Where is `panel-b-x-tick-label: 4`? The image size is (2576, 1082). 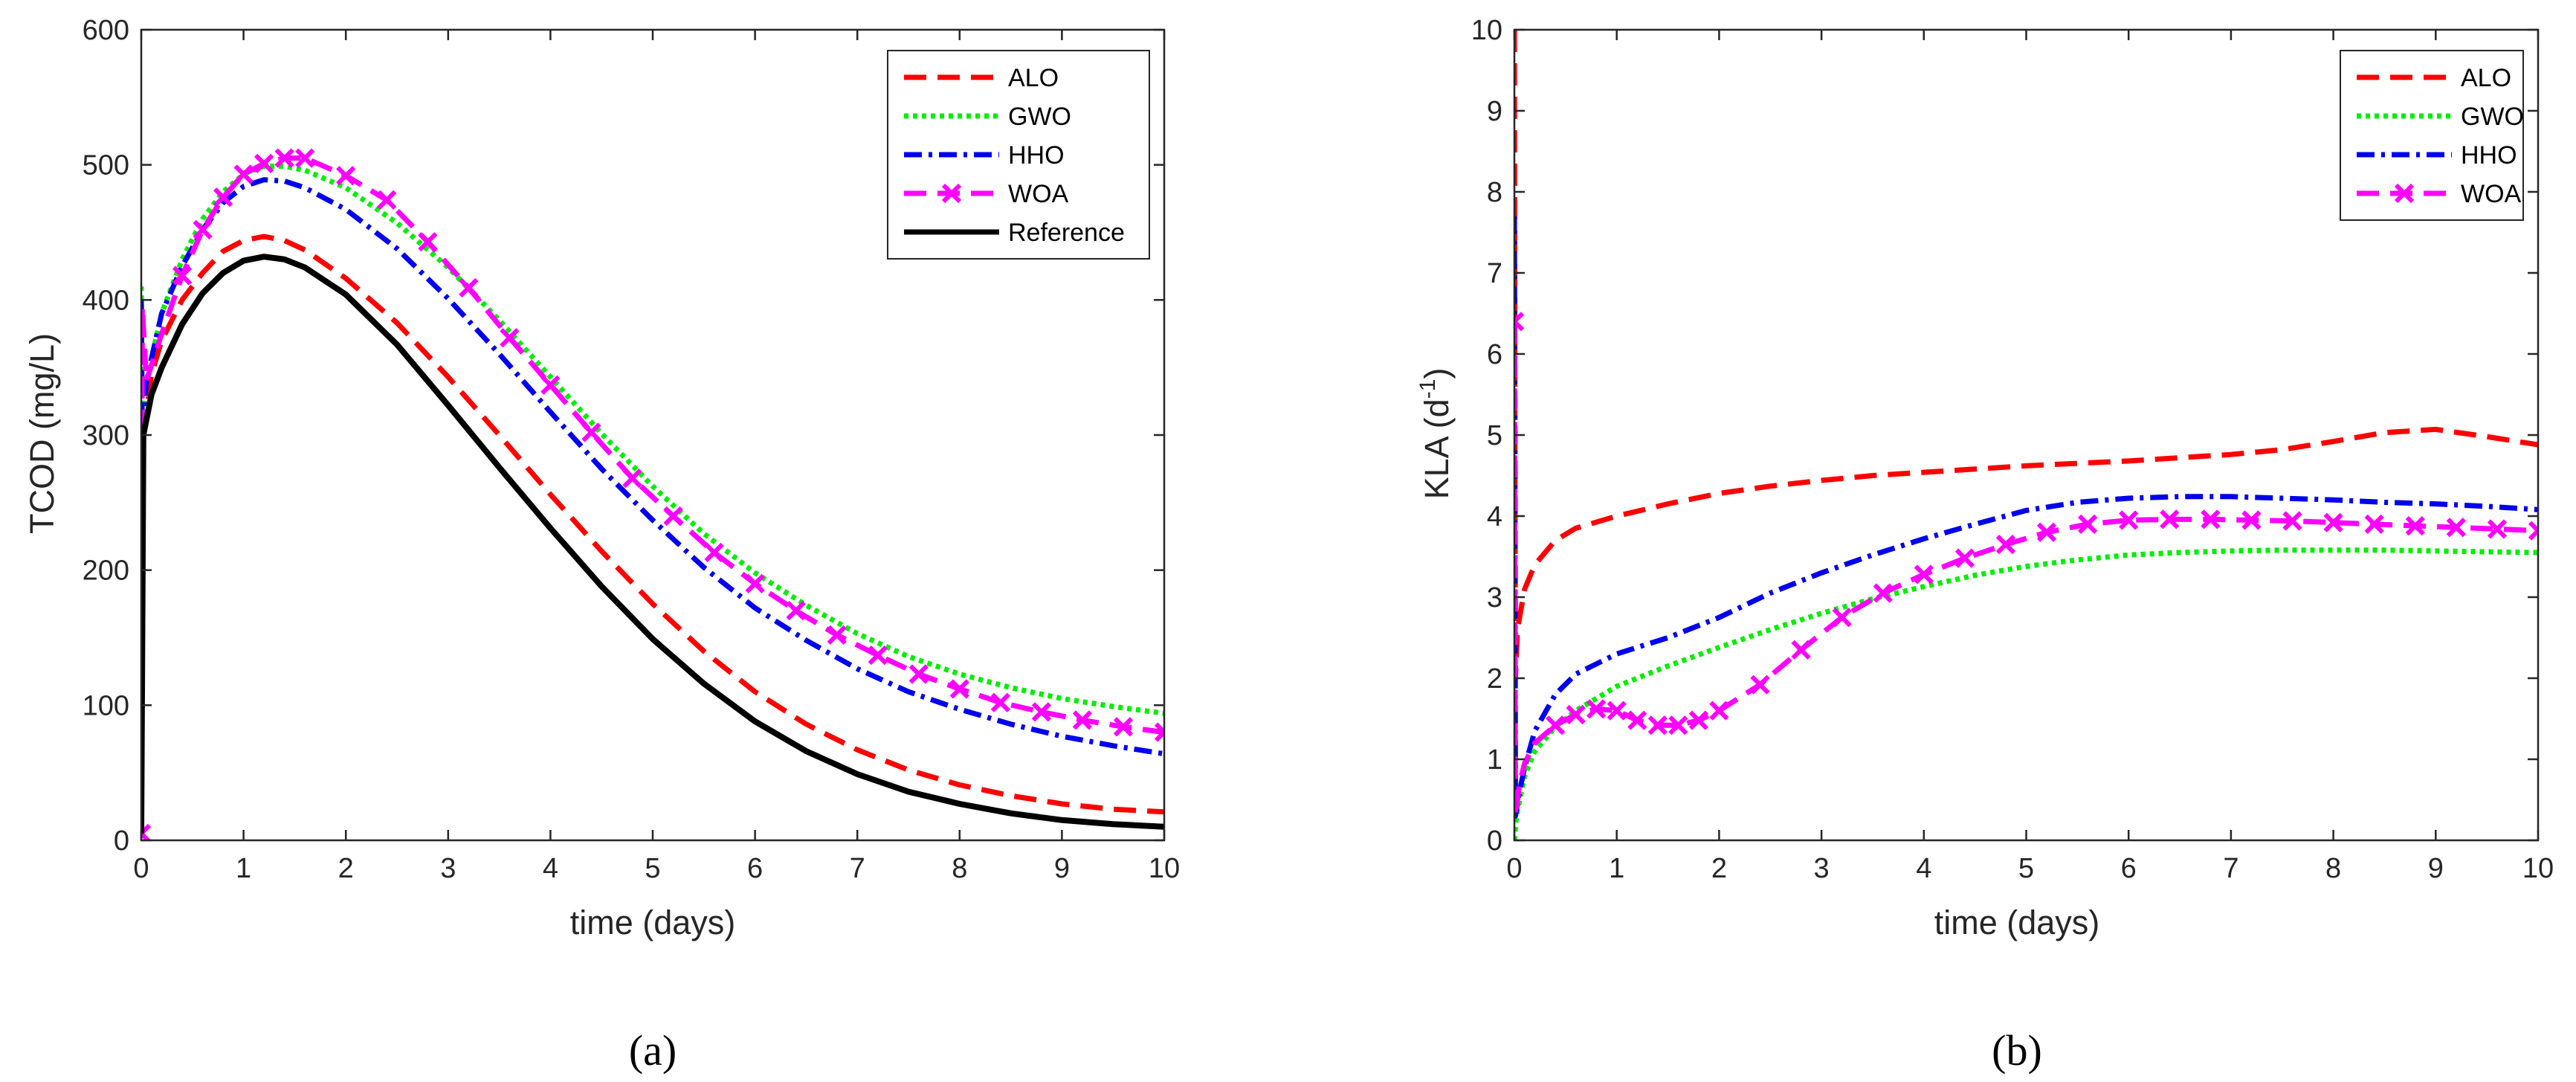 panel-b-x-tick-label: 4 is located at coordinates (1923, 868).